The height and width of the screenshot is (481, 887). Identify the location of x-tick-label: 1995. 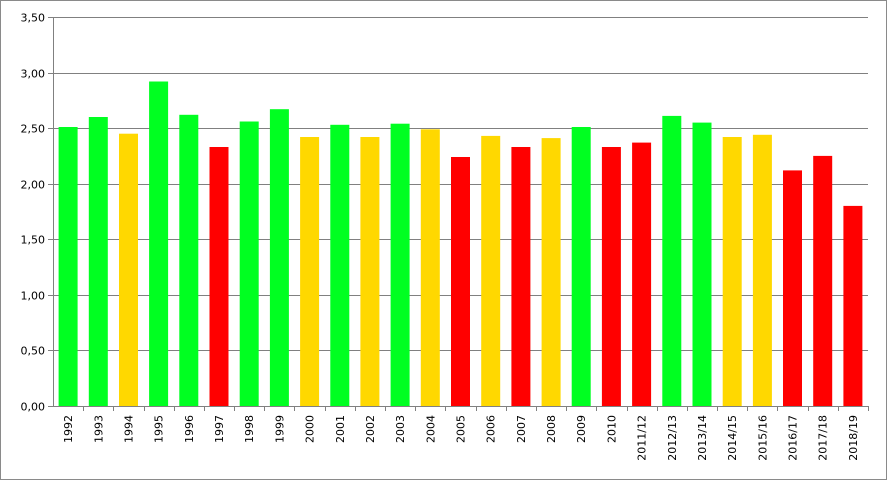
(159, 429).